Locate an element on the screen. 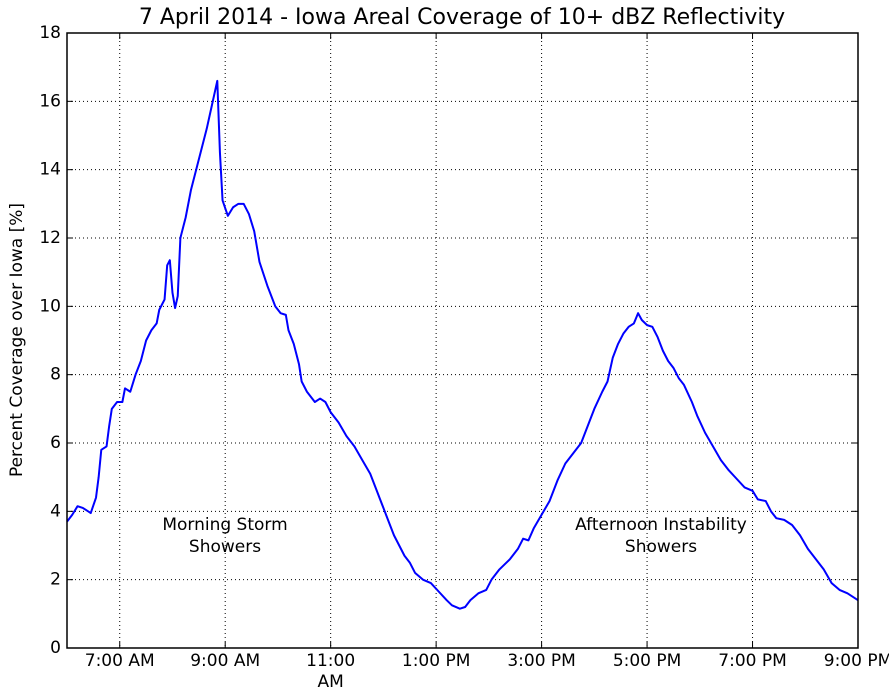  y-axis-label: Percent Coverage over Iowa [%] is located at coordinates (17, 340).